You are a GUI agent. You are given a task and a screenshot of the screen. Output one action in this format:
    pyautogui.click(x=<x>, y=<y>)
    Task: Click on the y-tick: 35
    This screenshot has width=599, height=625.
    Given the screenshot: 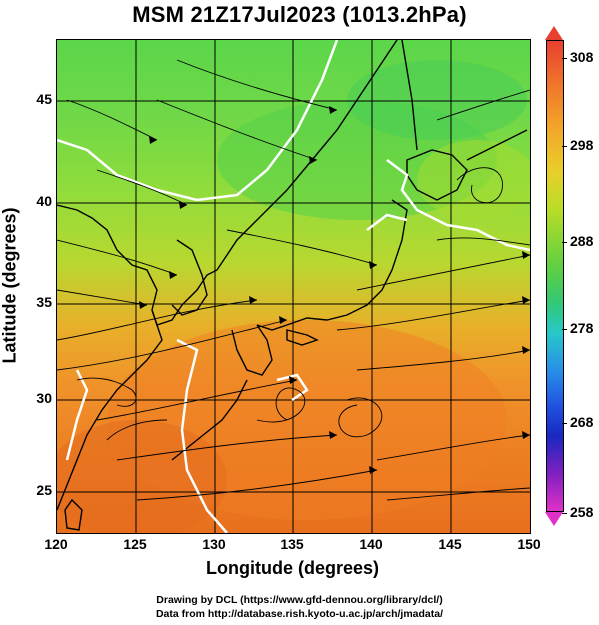 What is the action you would take?
    pyautogui.click(x=44, y=302)
    